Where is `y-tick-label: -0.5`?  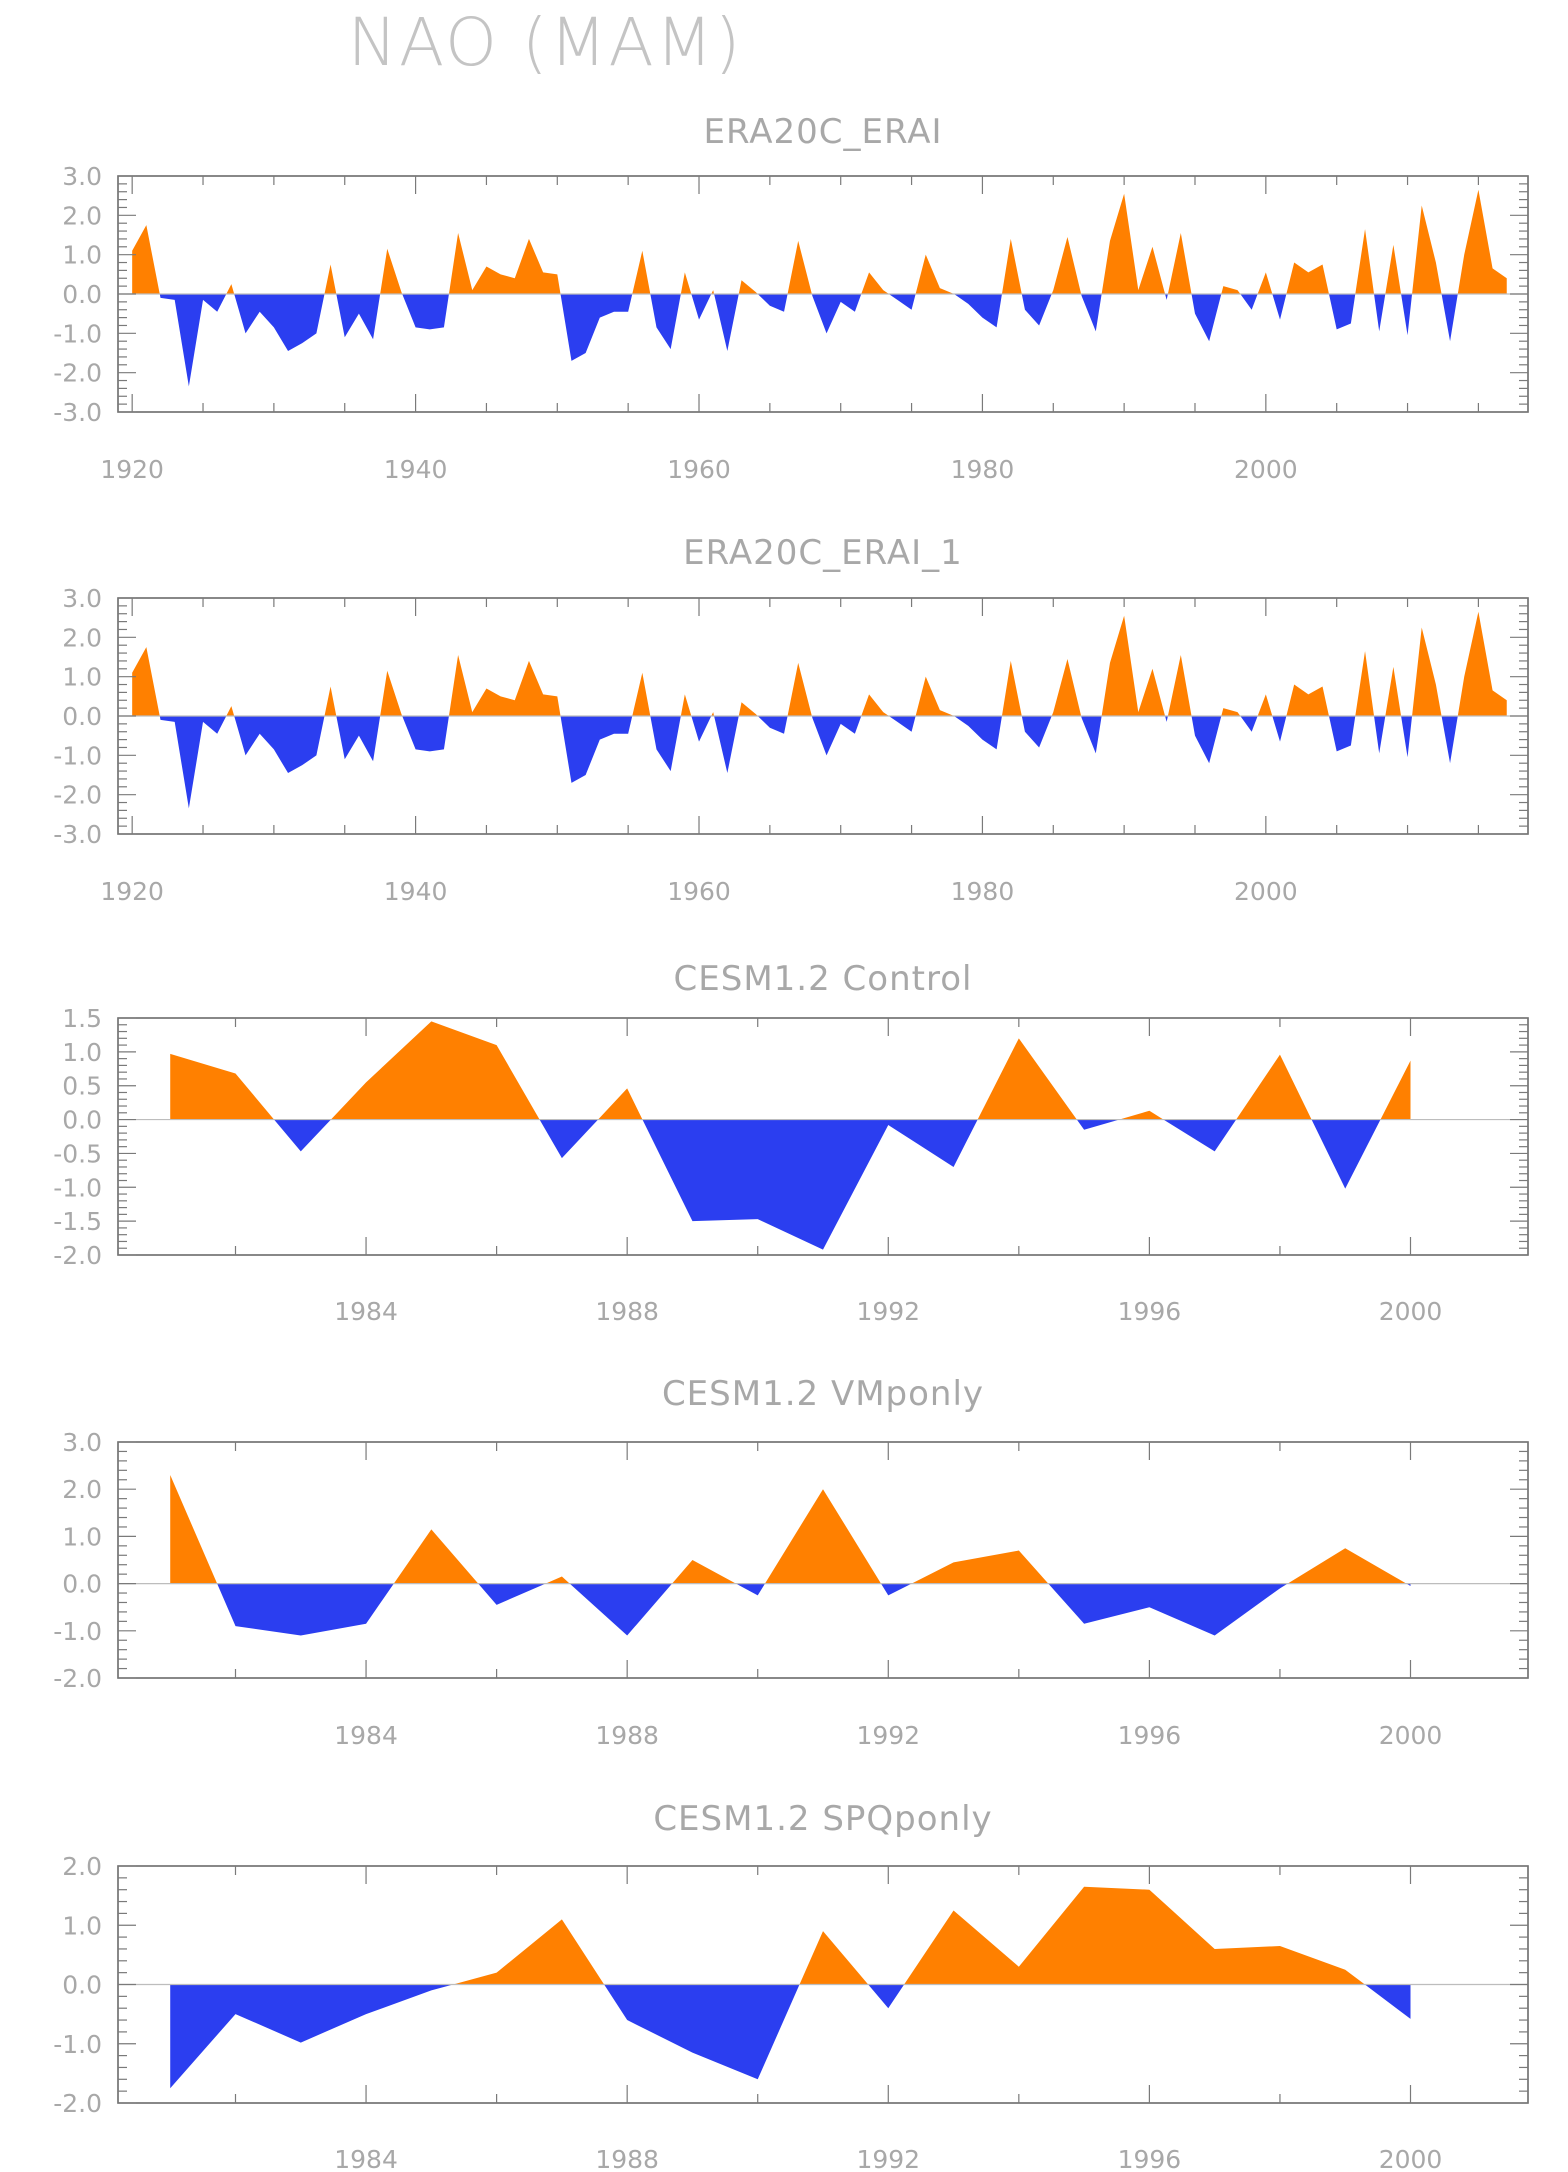 y-tick-label: -0.5 is located at coordinates (77, 1153).